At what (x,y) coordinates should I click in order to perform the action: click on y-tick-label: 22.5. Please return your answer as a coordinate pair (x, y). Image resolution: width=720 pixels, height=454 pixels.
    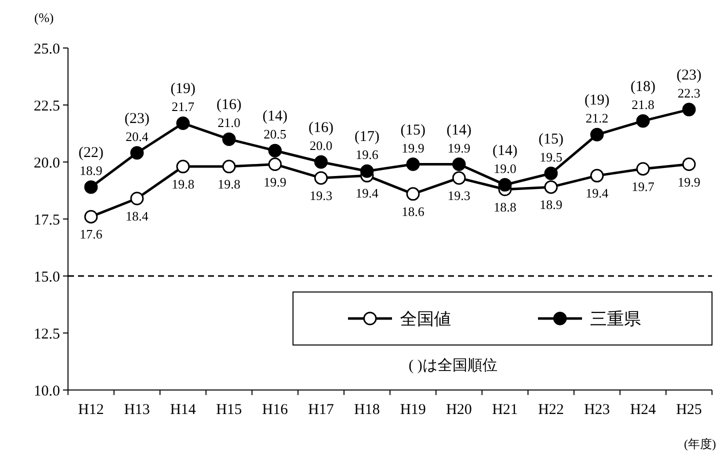
    Looking at the image, I should click on (47, 106).